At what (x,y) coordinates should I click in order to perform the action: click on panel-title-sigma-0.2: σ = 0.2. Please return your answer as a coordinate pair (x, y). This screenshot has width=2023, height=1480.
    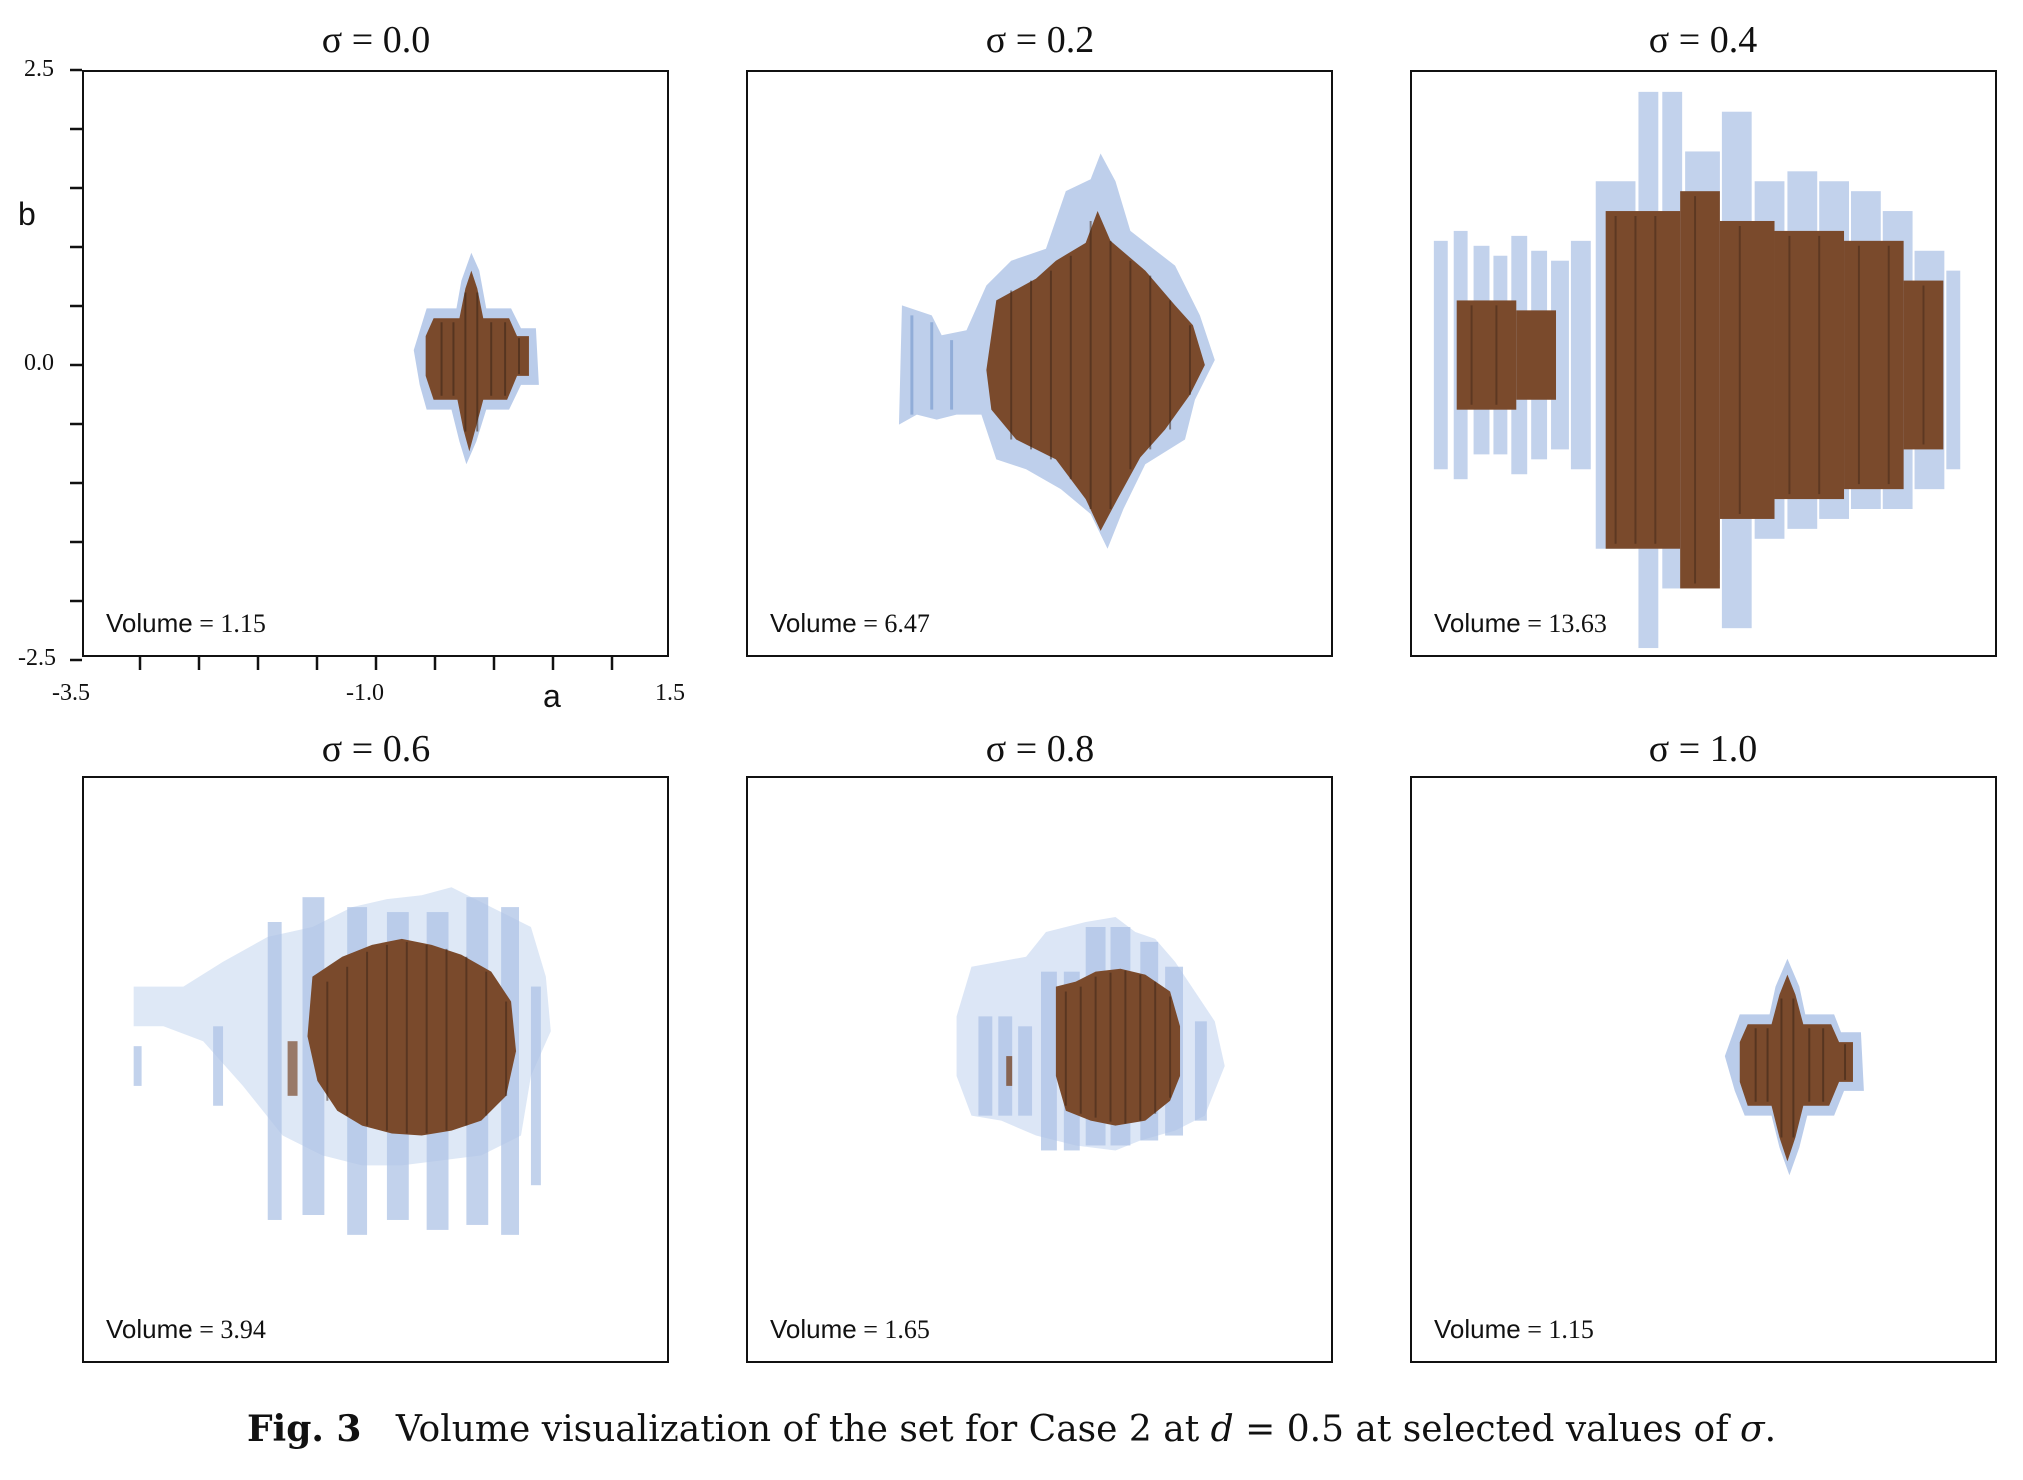
    Looking at the image, I should click on (1040, 40).